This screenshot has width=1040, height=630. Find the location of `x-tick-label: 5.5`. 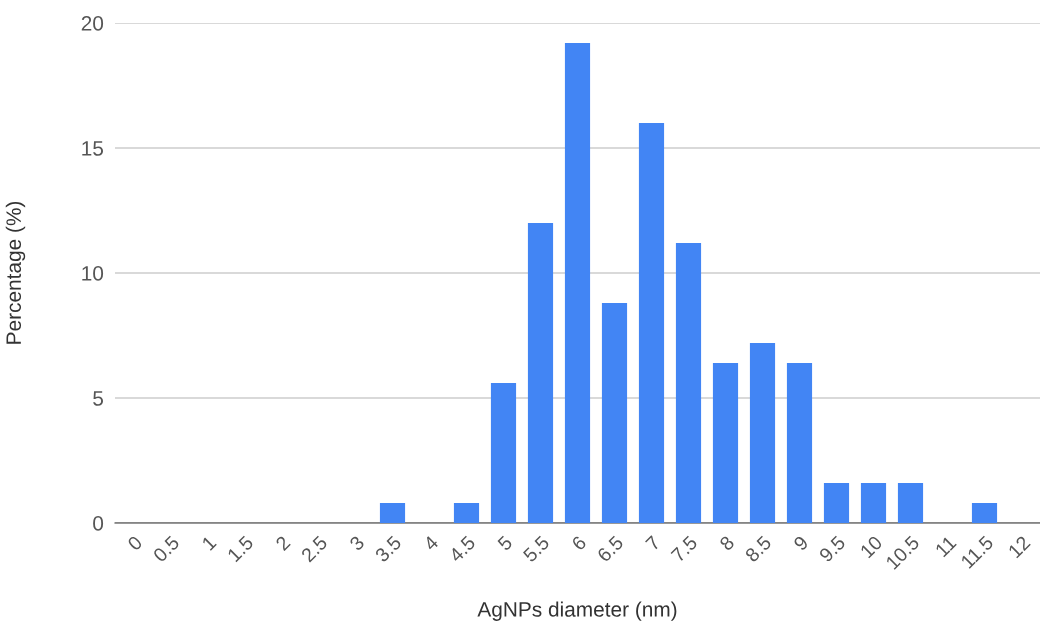

x-tick-label: 5.5 is located at coordinates (536, 549).